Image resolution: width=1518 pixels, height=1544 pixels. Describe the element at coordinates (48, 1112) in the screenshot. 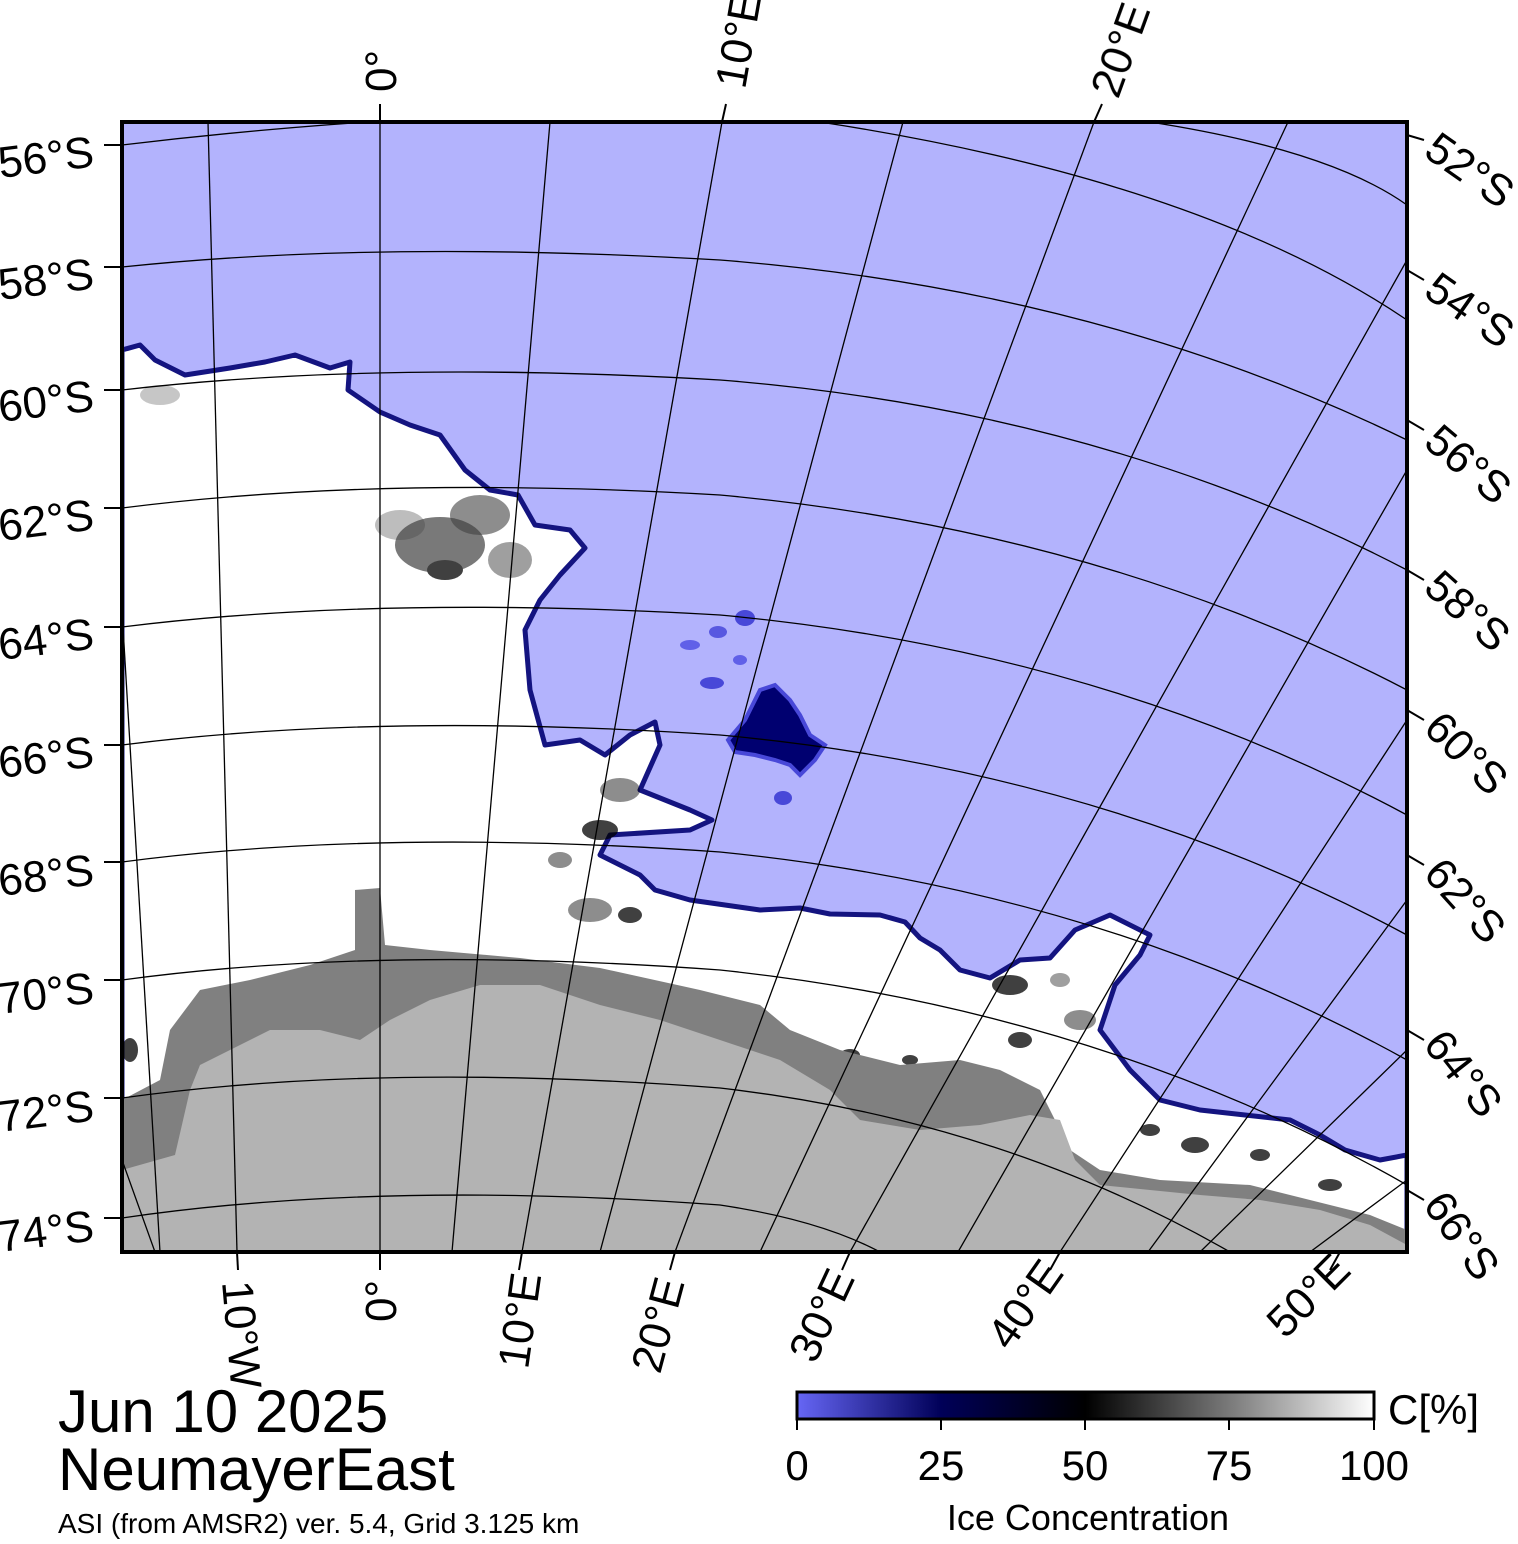

I see `lat-label: 72°S` at that location.